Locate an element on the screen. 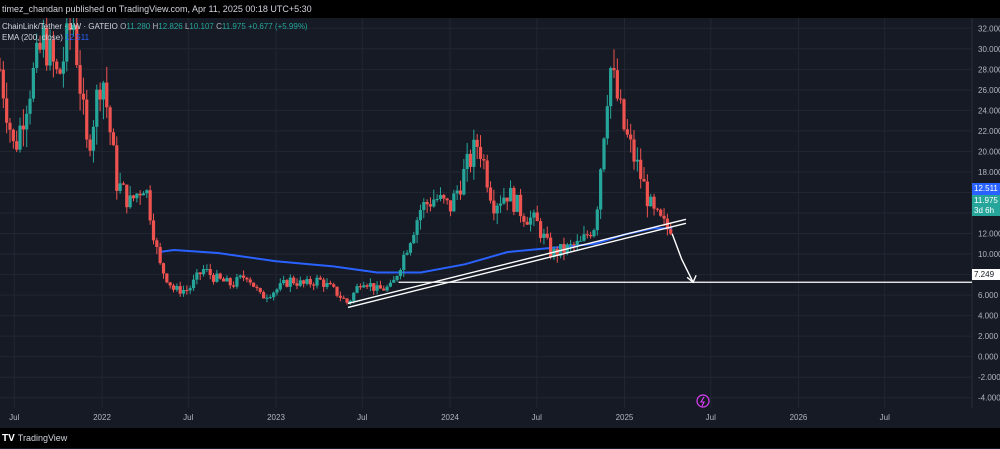 The width and height of the screenshot is (1000, 449). ema-price-tag: 12.511 is located at coordinates (986, 189).